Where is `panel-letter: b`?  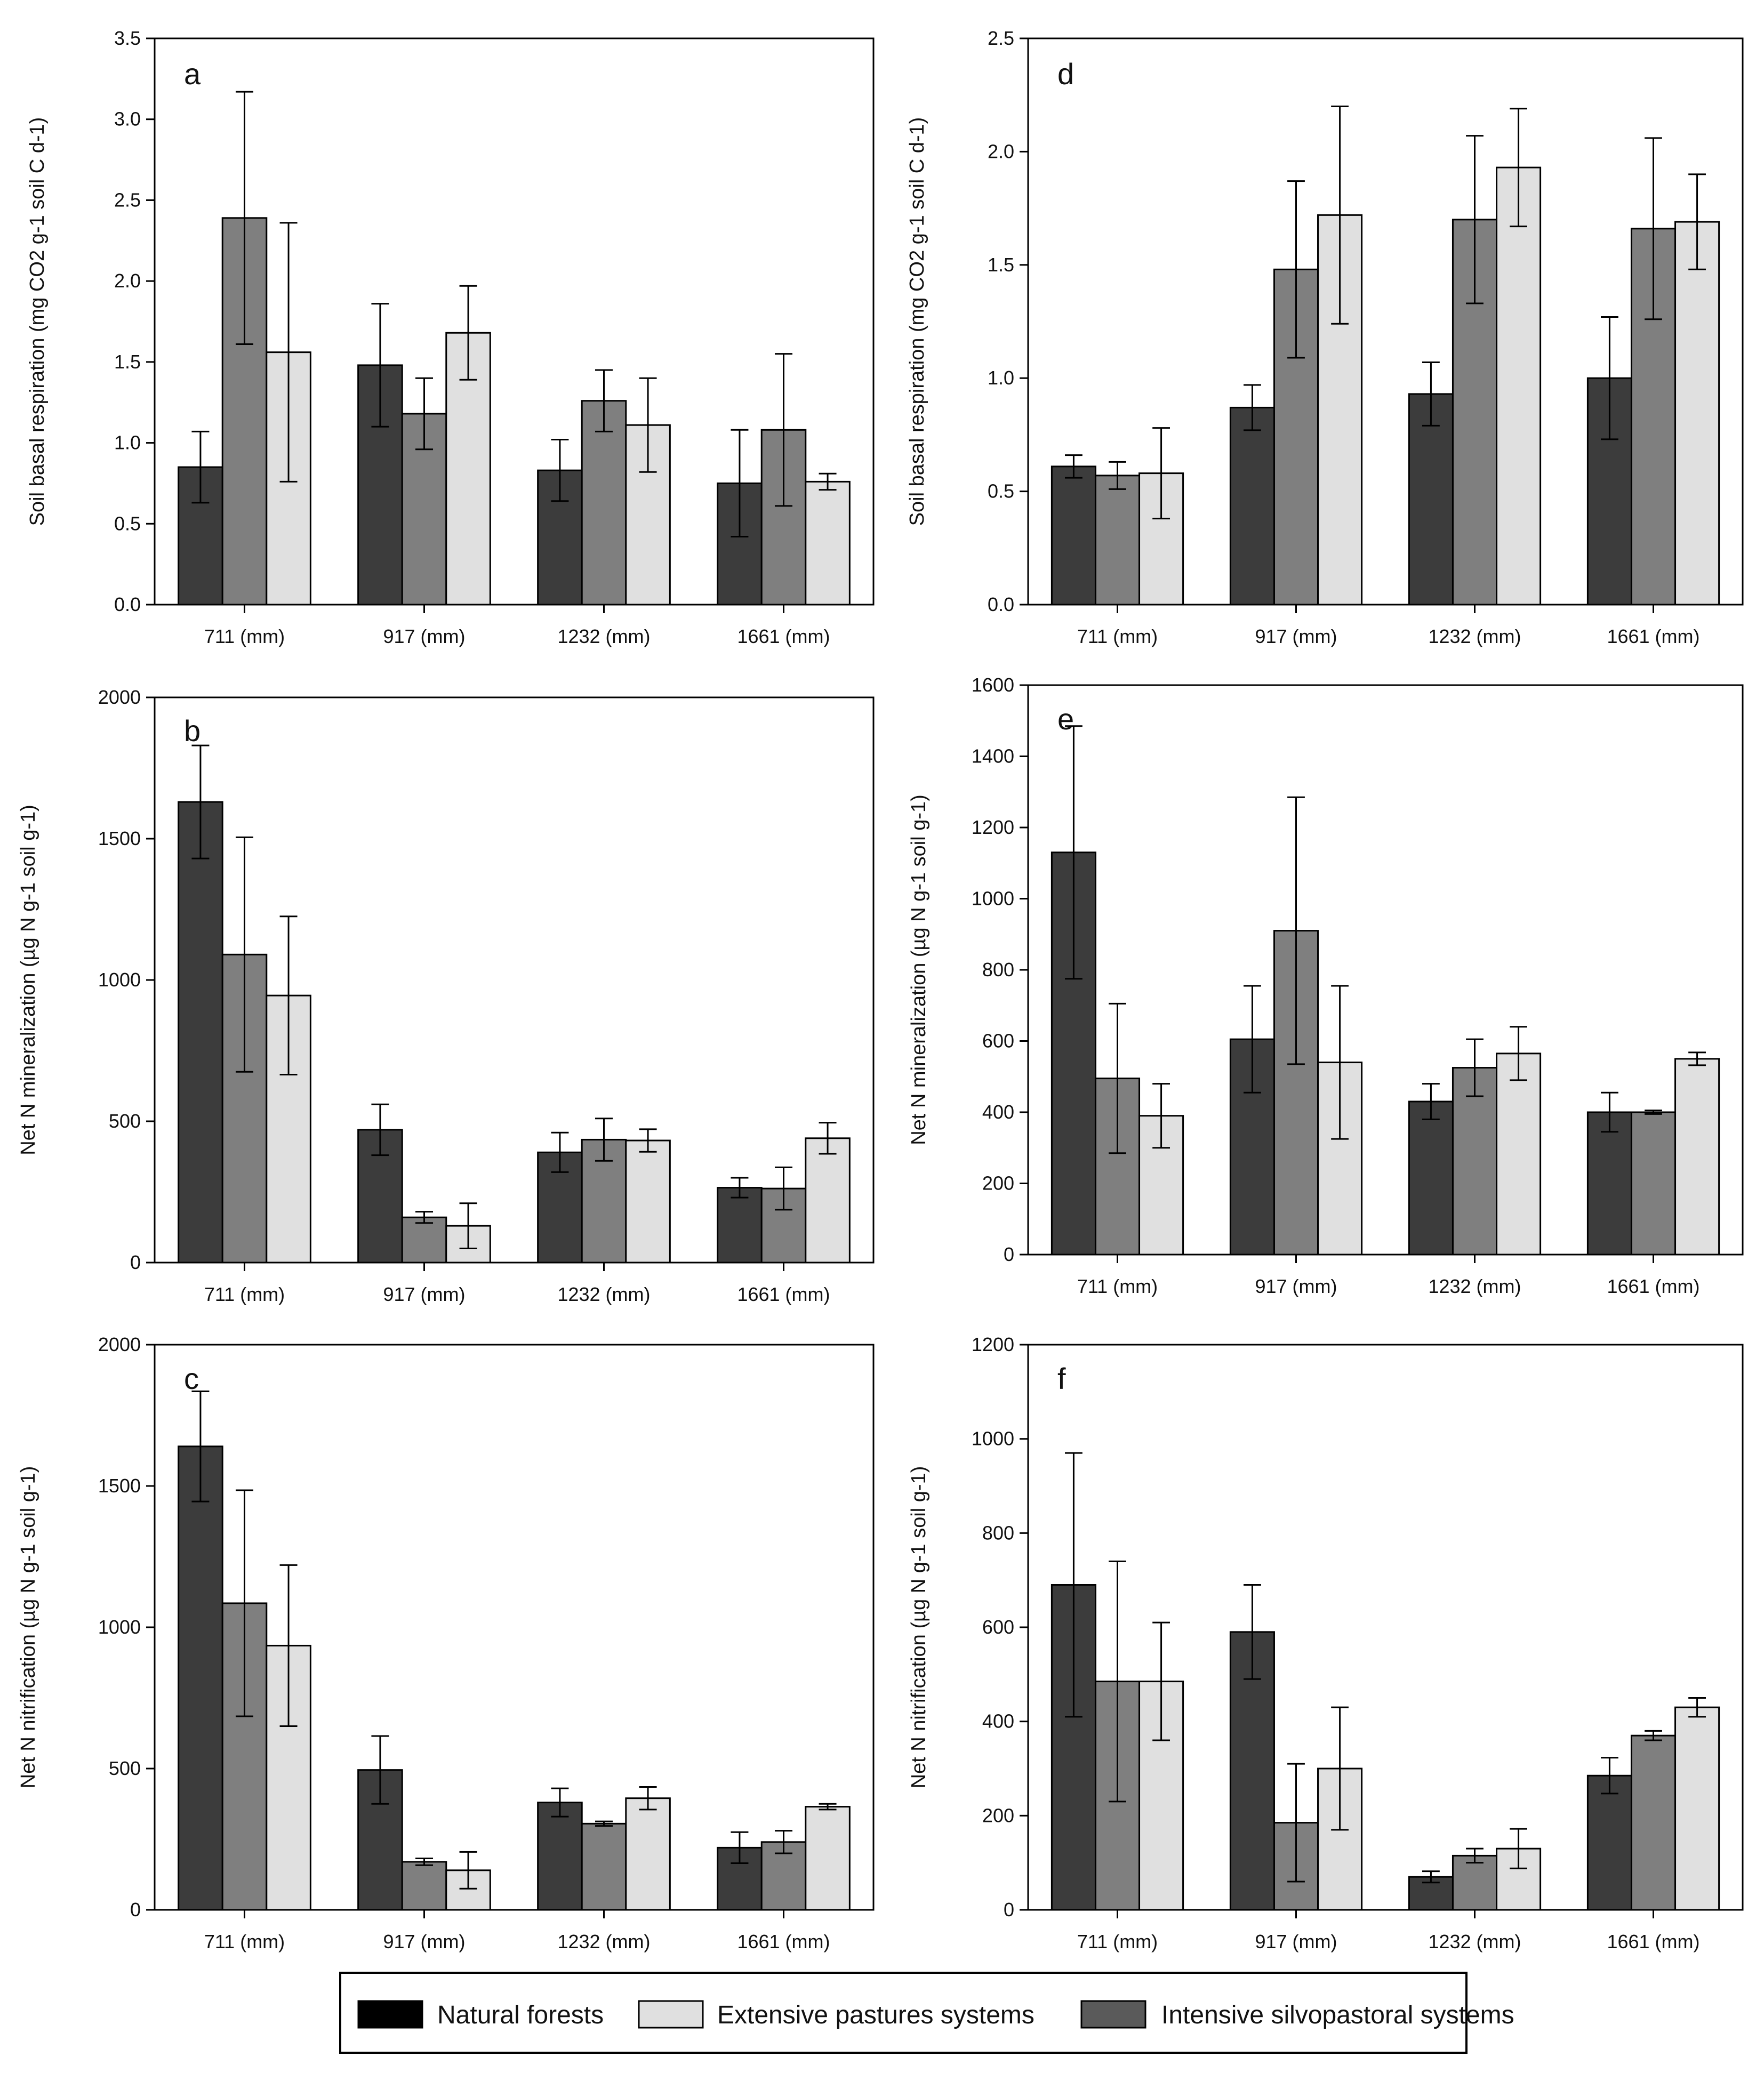 panel-letter: b is located at coordinates (193, 731).